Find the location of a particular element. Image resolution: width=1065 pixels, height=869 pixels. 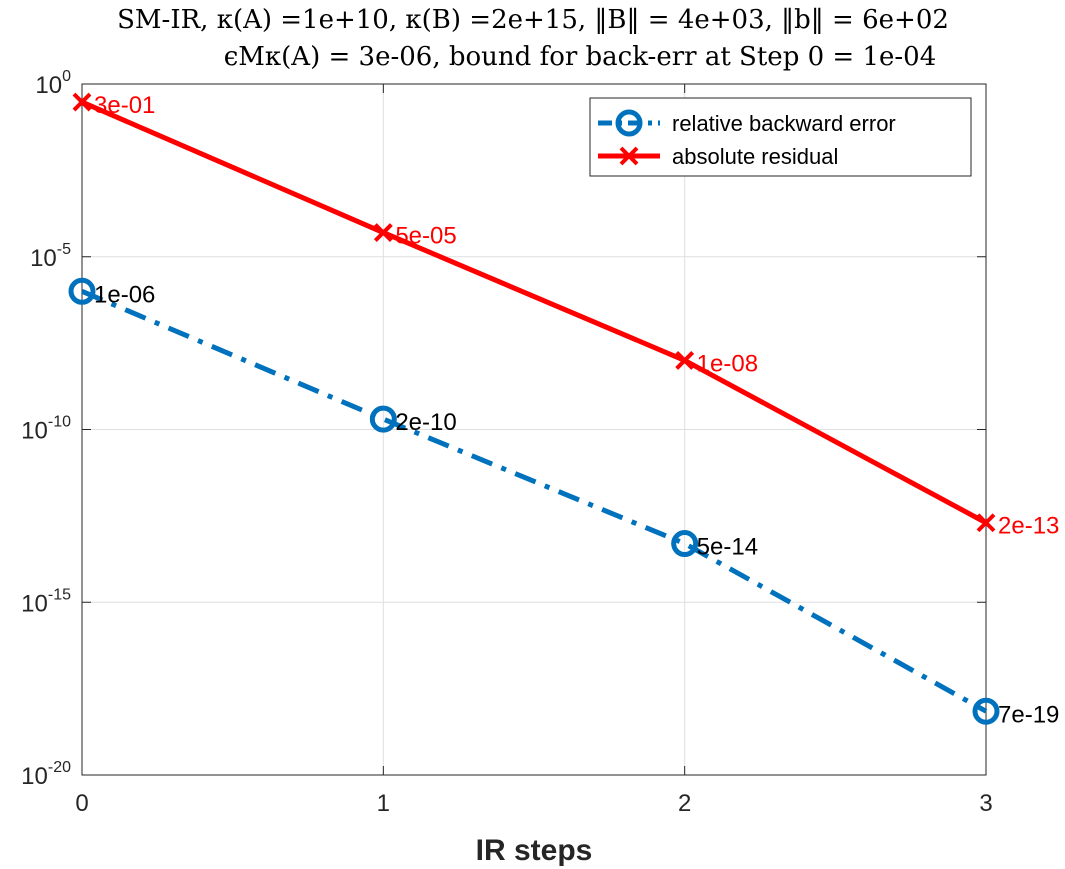

legend-marker-relative-backward-error is located at coordinates (629, 123).